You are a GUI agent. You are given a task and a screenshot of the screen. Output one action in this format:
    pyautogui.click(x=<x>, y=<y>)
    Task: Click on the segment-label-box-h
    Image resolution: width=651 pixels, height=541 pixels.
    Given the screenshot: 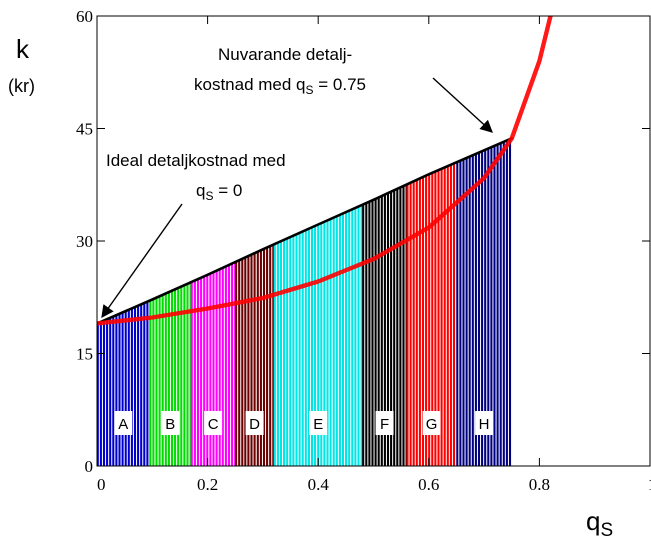 What is the action you would take?
    pyautogui.click(x=484, y=423)
    